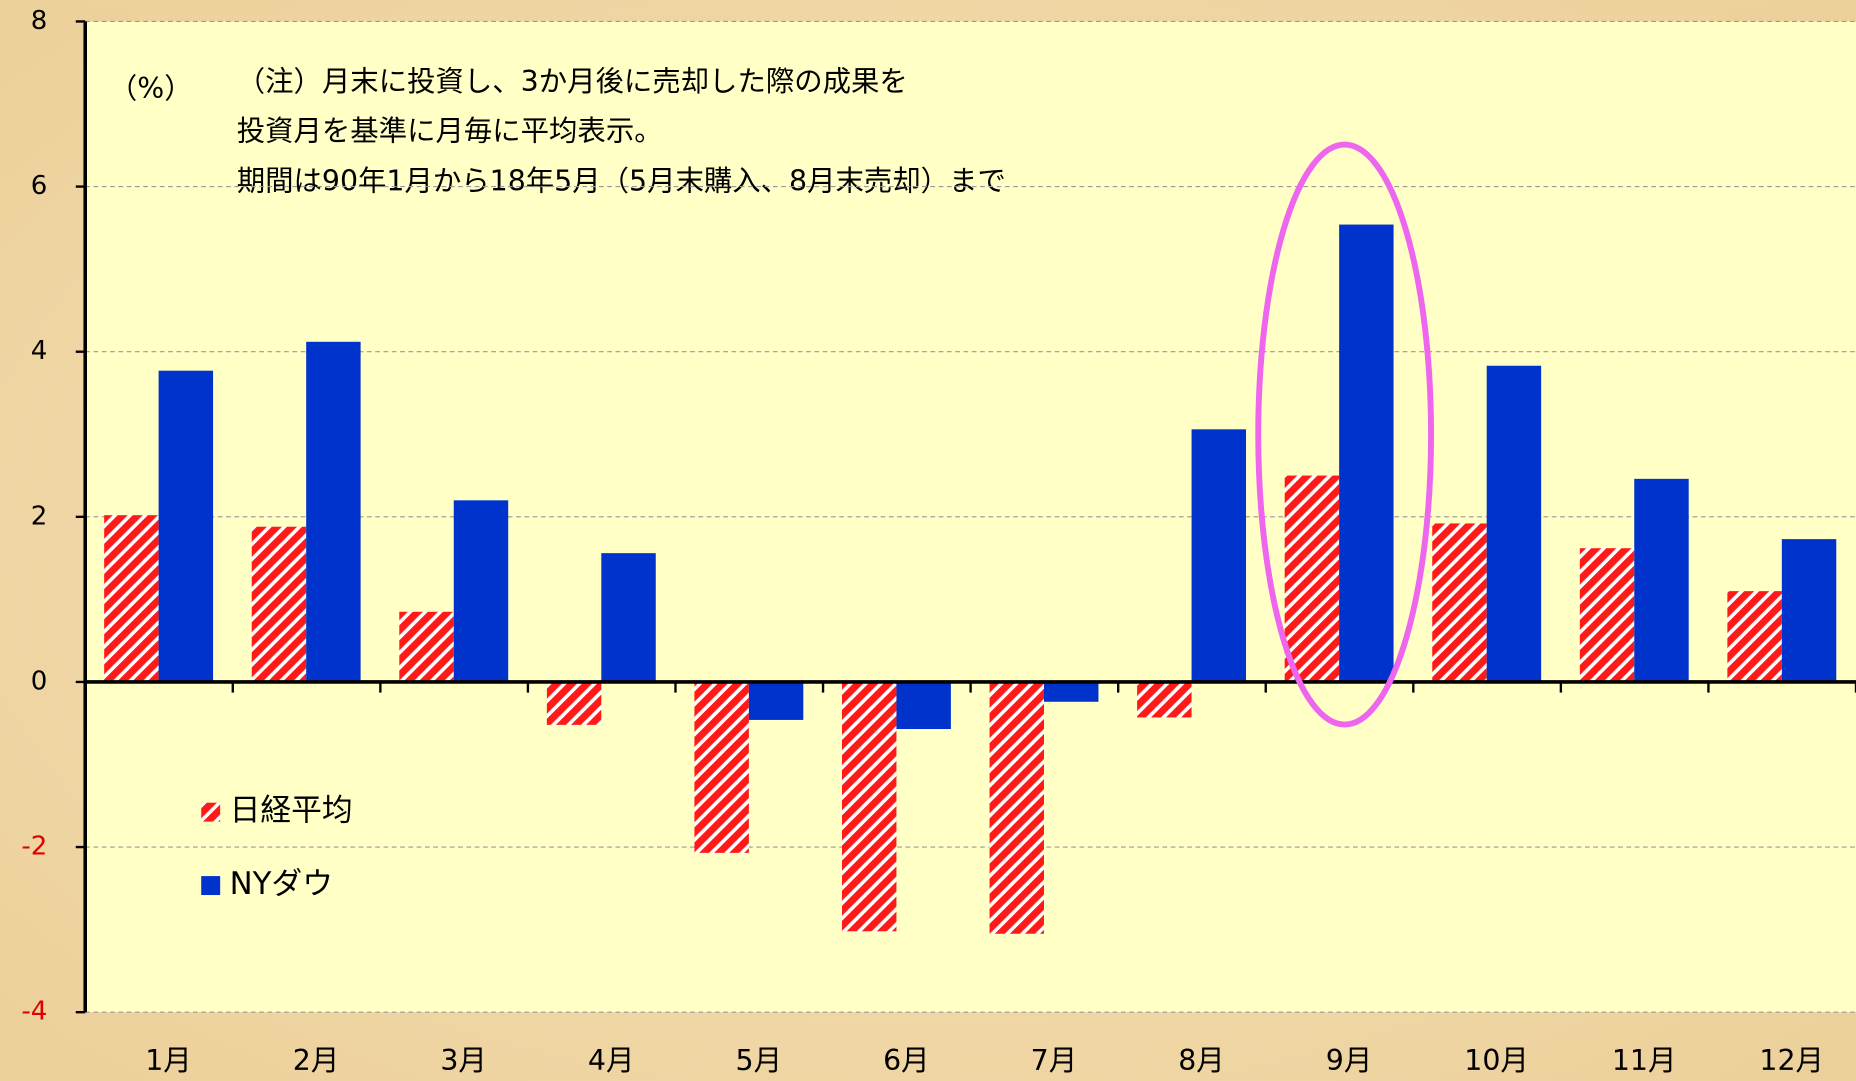 The height and width of the screenshot is (1081, 1856). What do you see at coordinates (39, 21) in the screenshot?
I see `y-tick-label: 8` at bounding box center [39, 21].